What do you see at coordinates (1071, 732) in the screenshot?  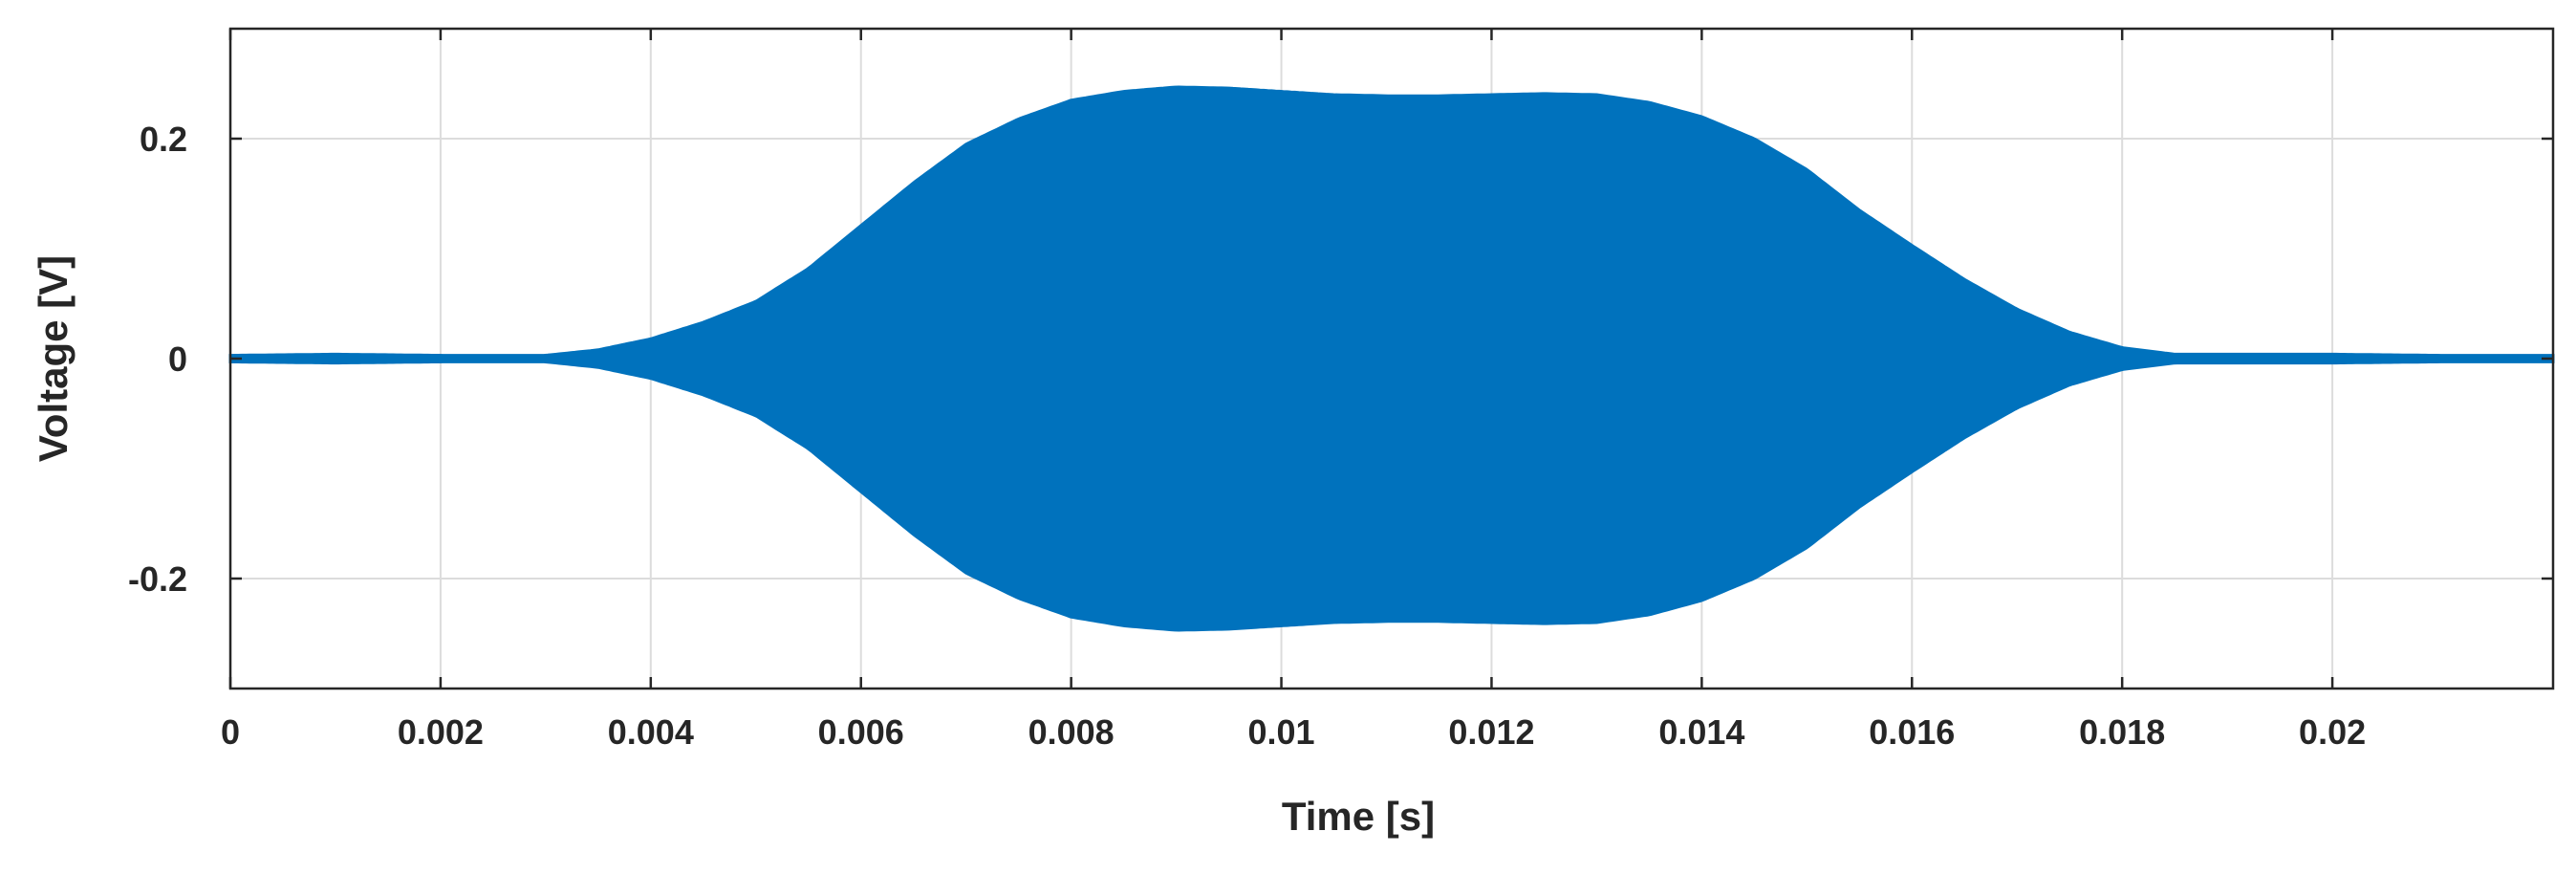 I see `x-tick-label: 0.008` at bounding box center [1071, 732].